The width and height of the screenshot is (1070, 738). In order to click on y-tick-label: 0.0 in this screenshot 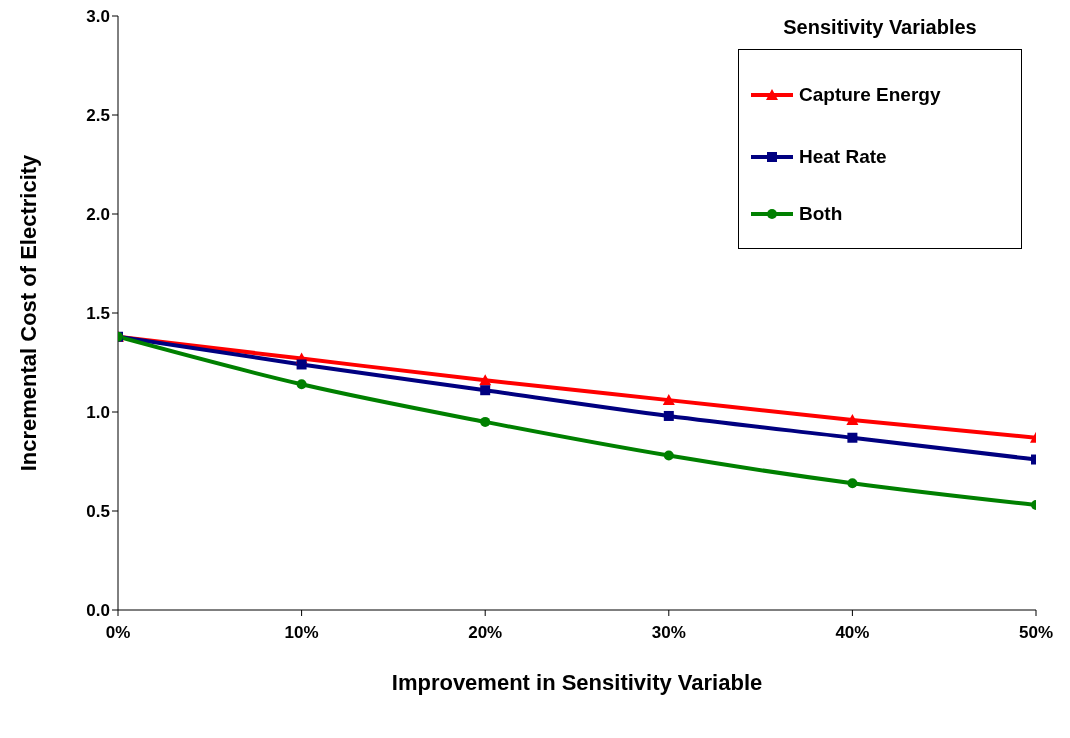, I will do `click(98, 611)`.